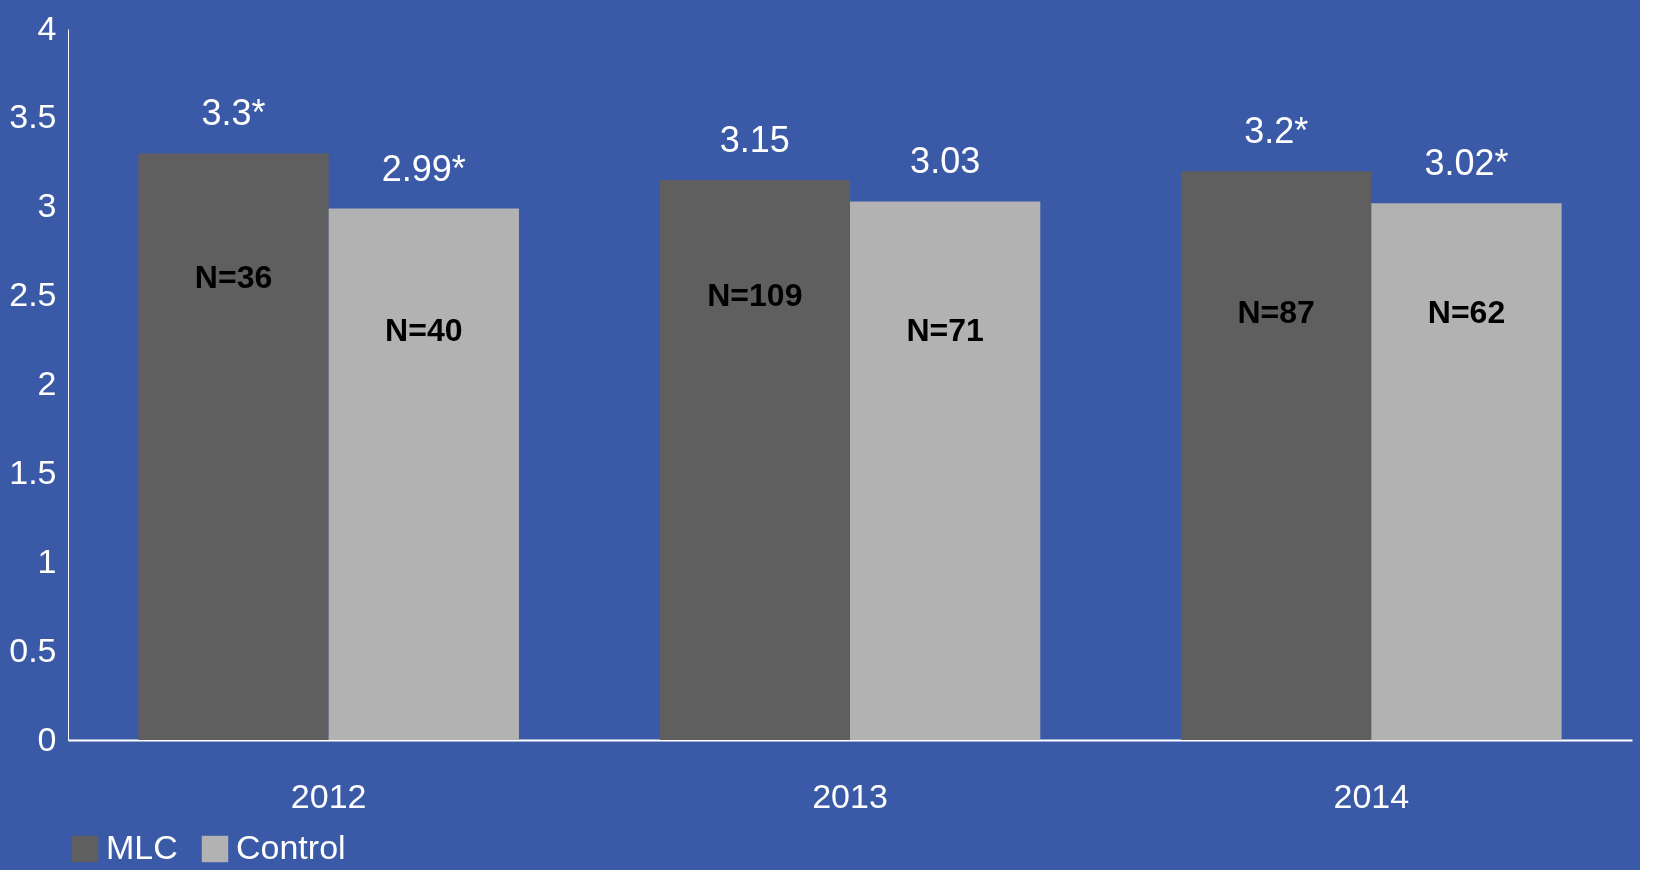 Image resolution: width=1678 pixels, height=892 pixels. I want to click on x-tick-label: 2012, so click(328, 795).